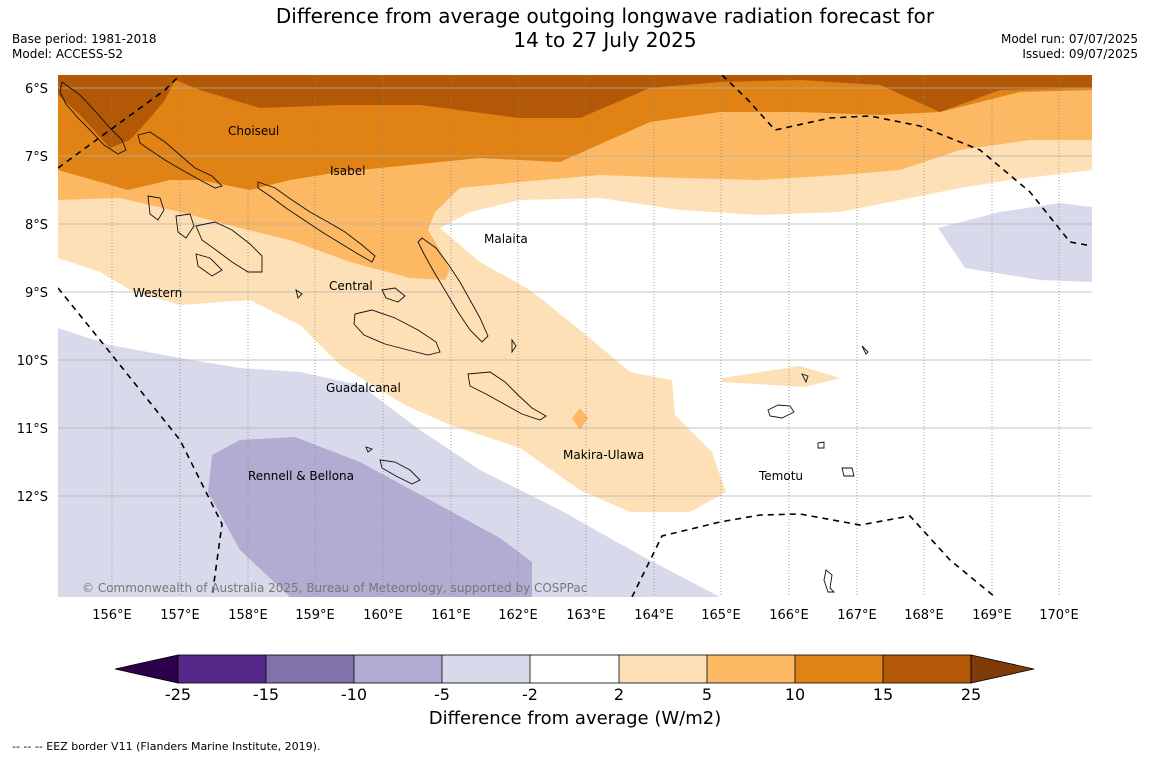  Describe the element at coordinates (32, 361) in the screenshot. I see `lat-label: 10°S` at that location.